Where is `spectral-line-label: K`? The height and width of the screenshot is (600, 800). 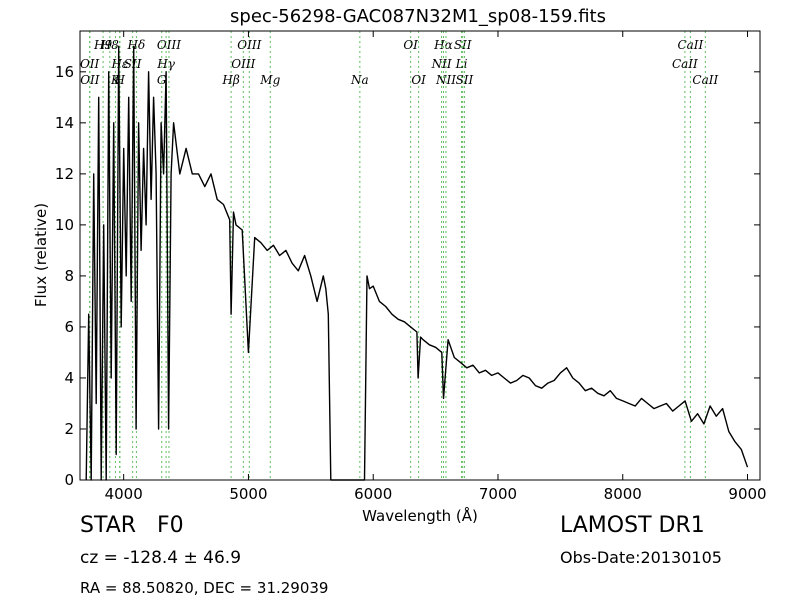 spectral-line-label: K is located at coordinates (115, 80).